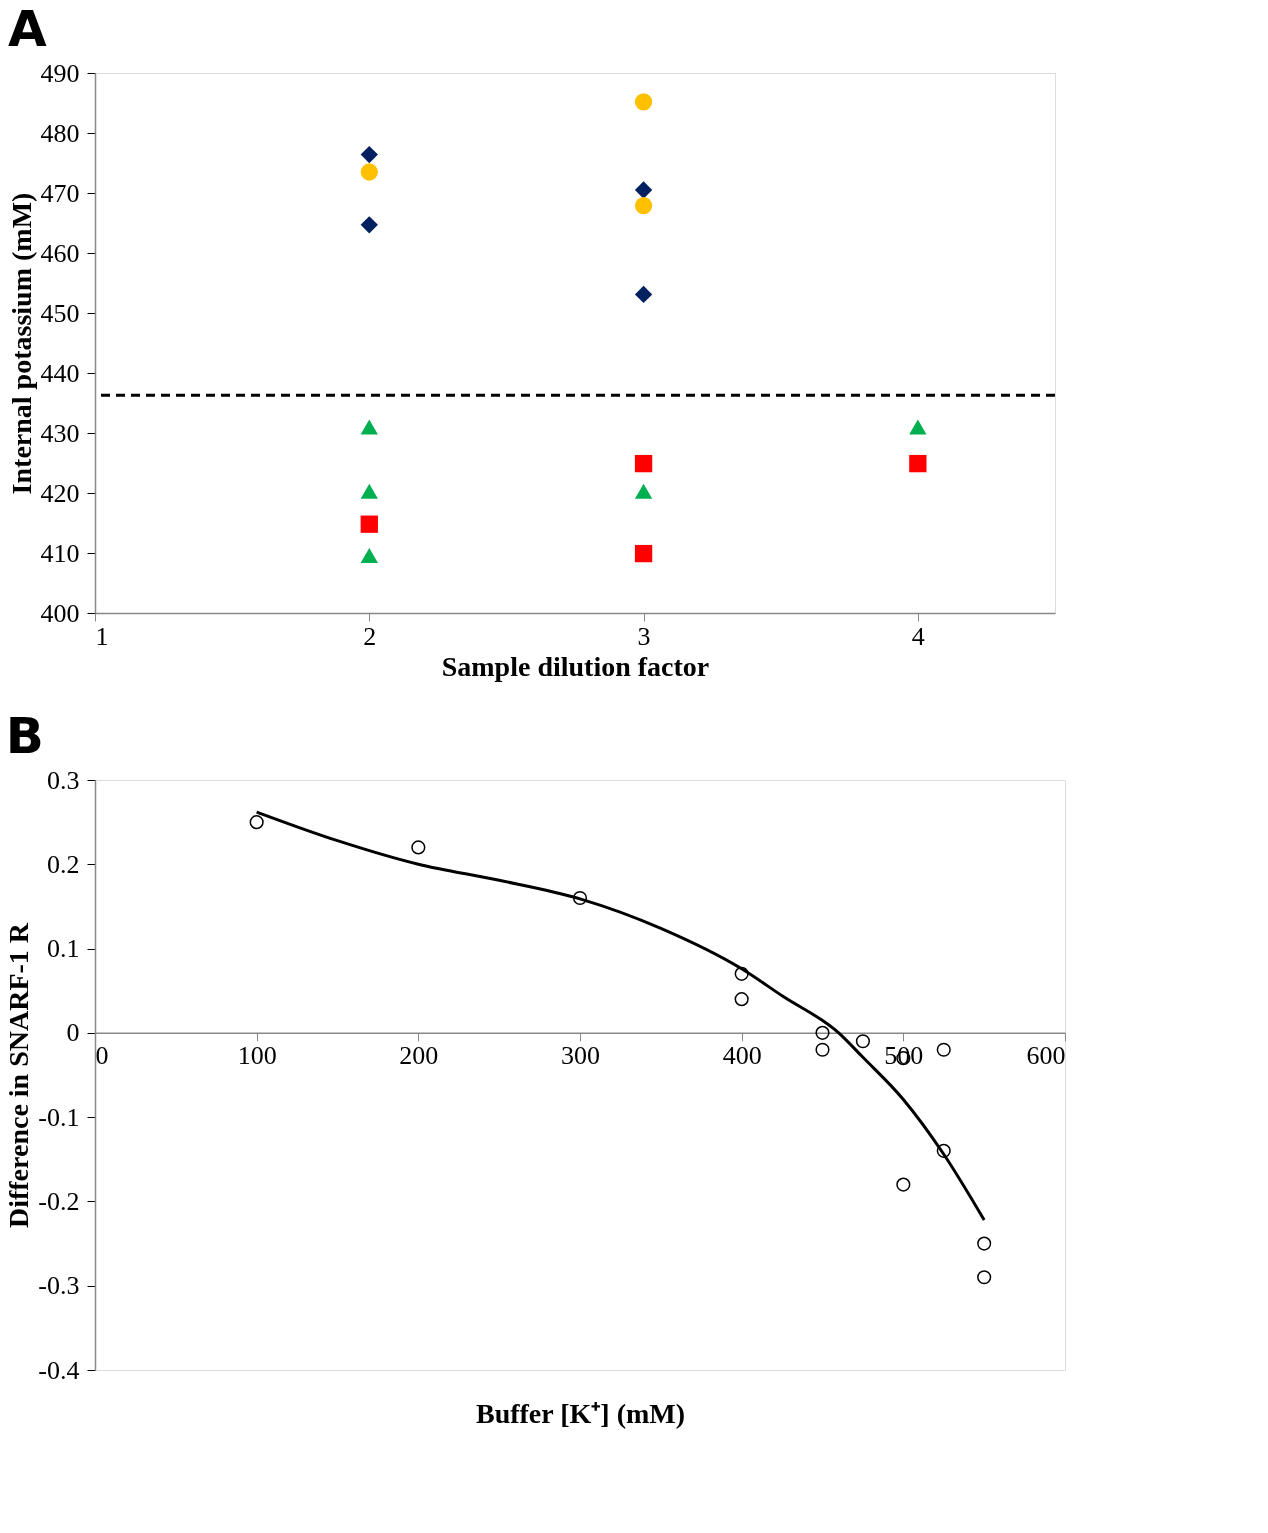 The image size is (1268, 1533). What do you see at coordinates (24, 736) in the screenshot?
I see `chart-title: B` at bounding box center [24, 736].